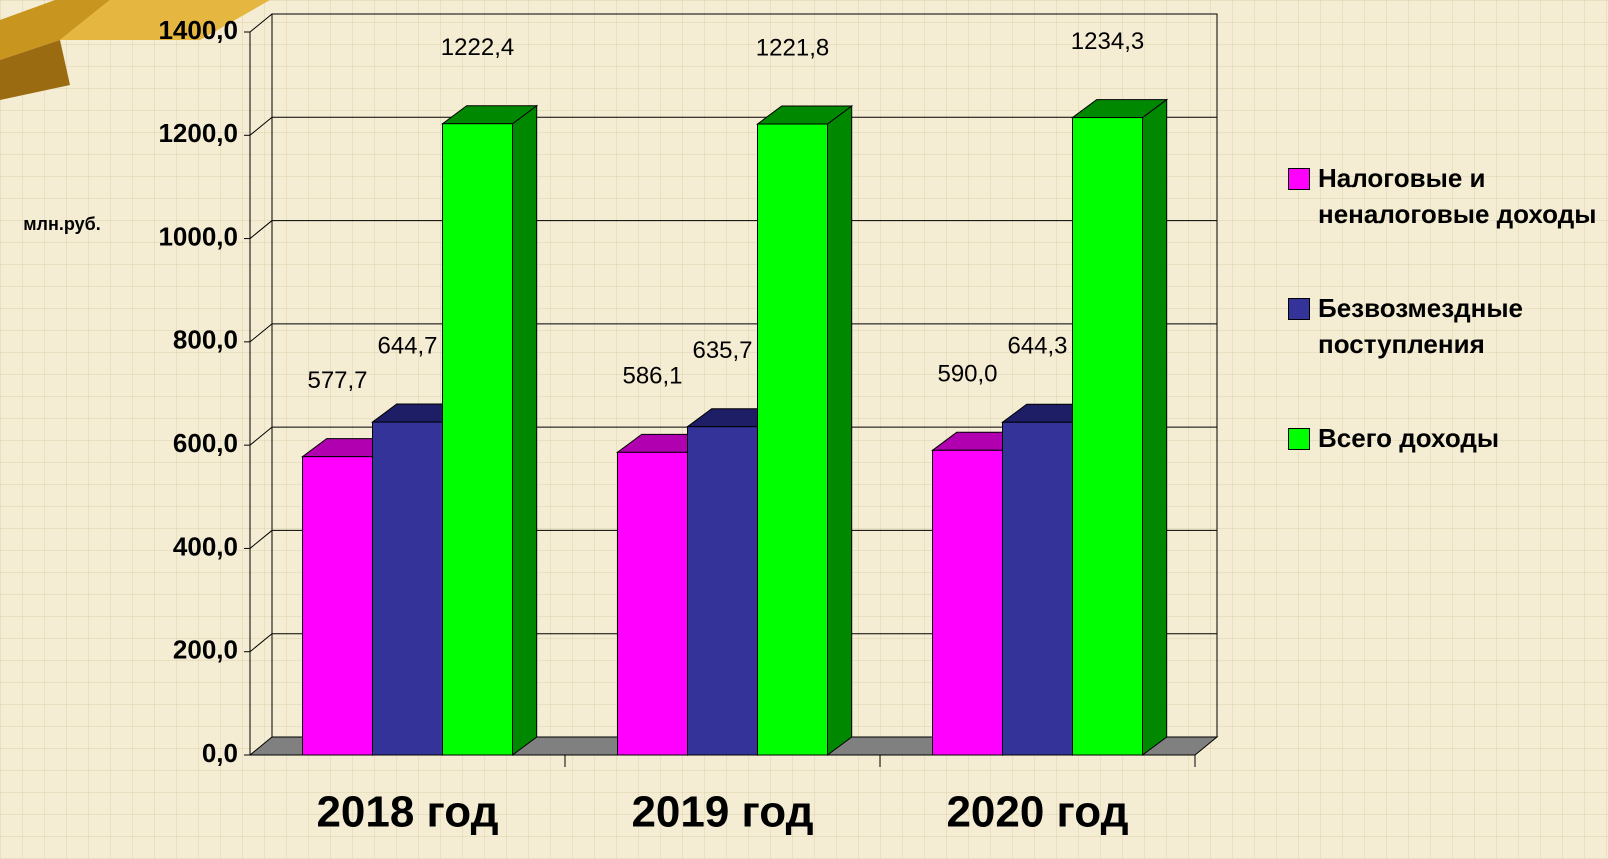  Describe the element at coordinates (1107, 41) in the screenshot. I see `value-label: 1234,3` at that location.